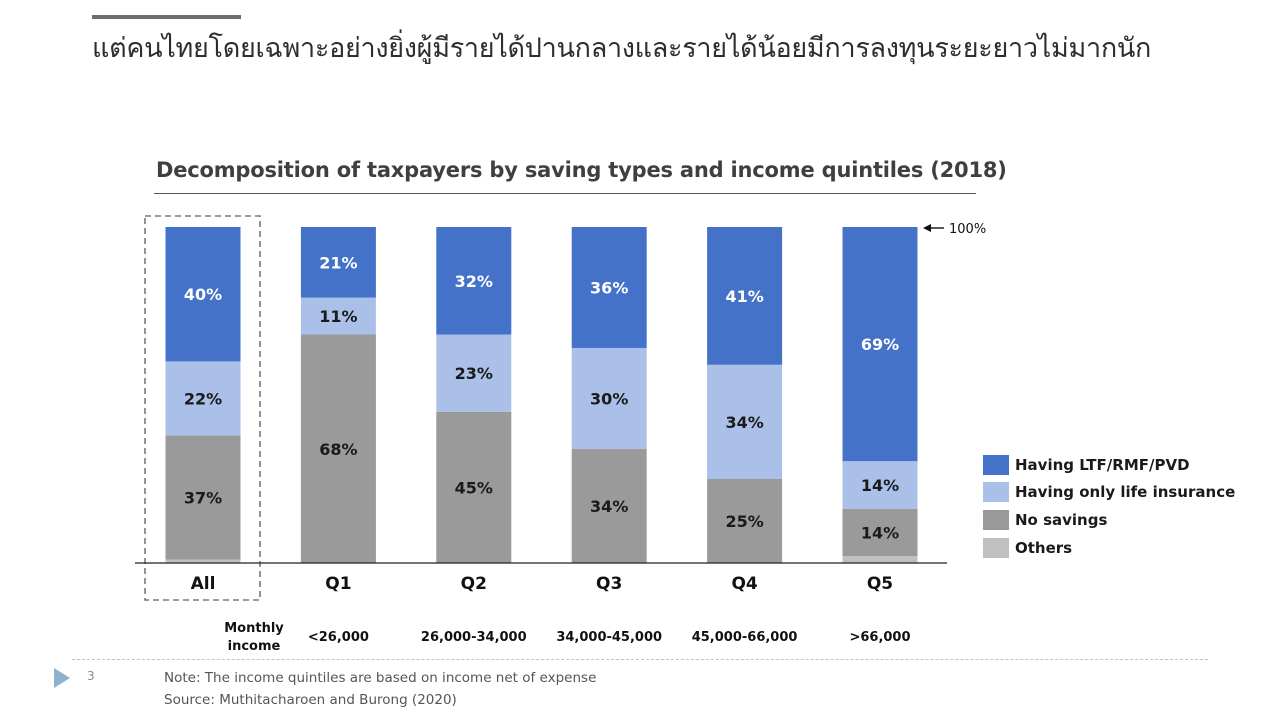 This screenshot has width=1266, height=708. I want to click on category-label-q3: Q3, so click(609, 584).